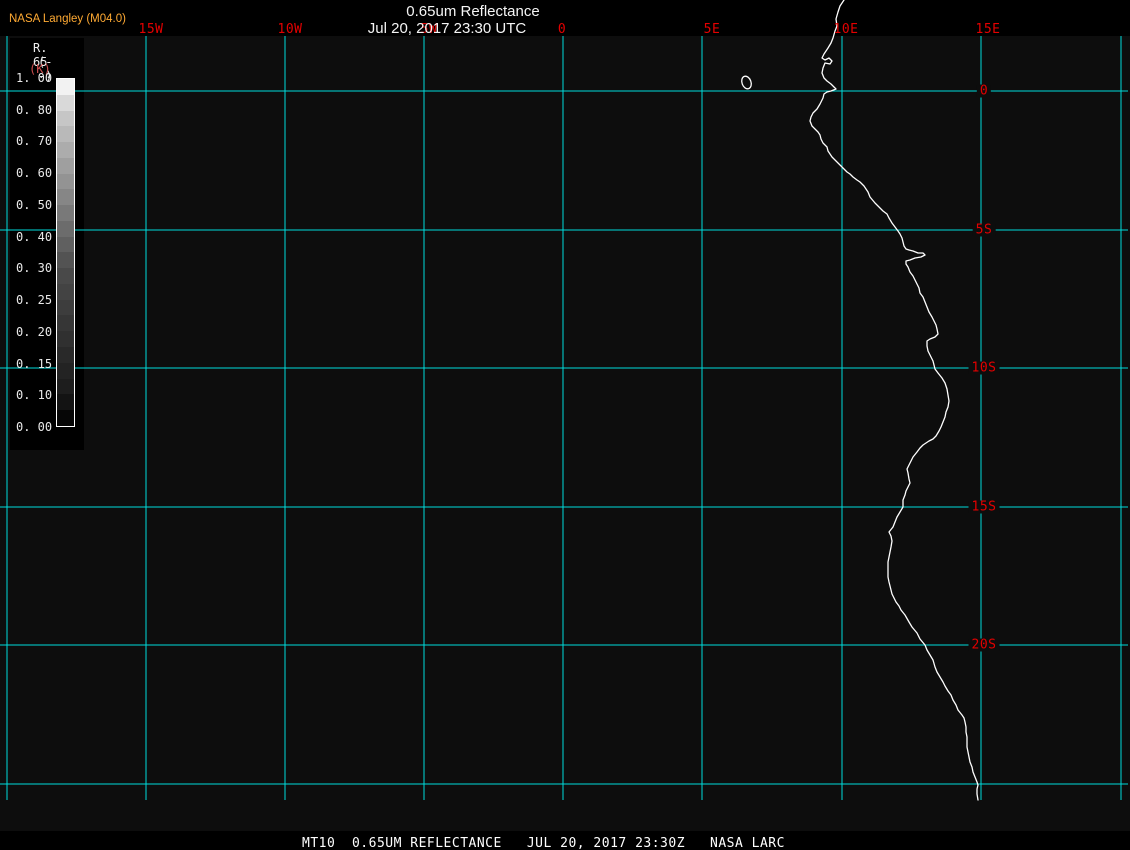 Image resolution: width=1130 pixels, height=850 pixels. I want to click on lon-label-0: 0, so click(562, 29).